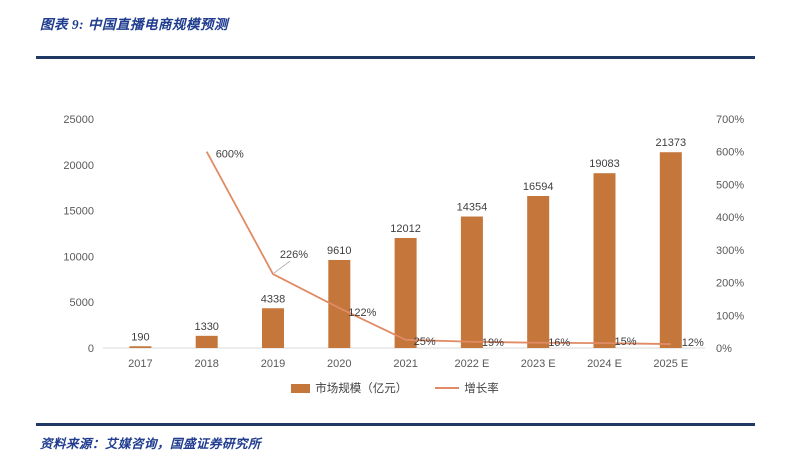 This screenshot has width=790, height=474. What do you see at coordinates (693, 343) in the screenshot?
I see `line-value-label: 12%` at bounding box center [693, 343].